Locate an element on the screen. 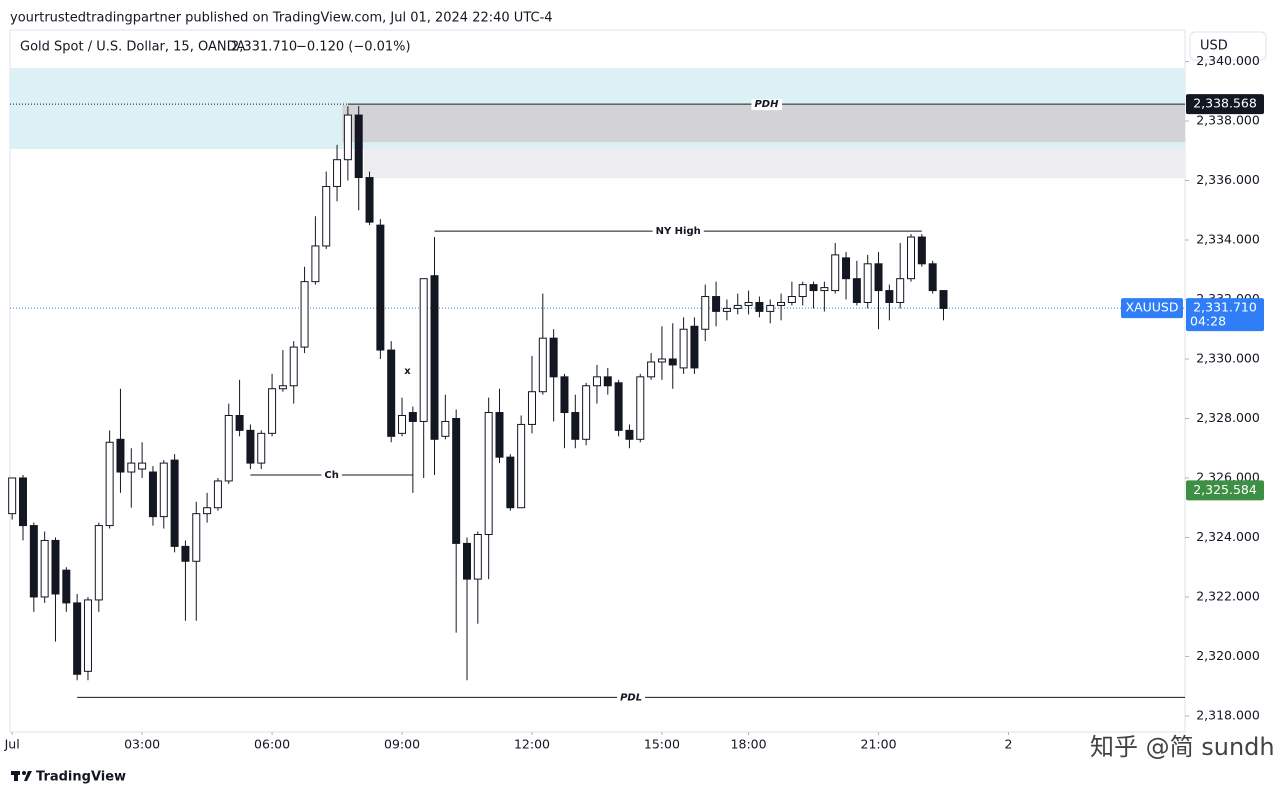  brand-logo is located at coordinates (21, 776).